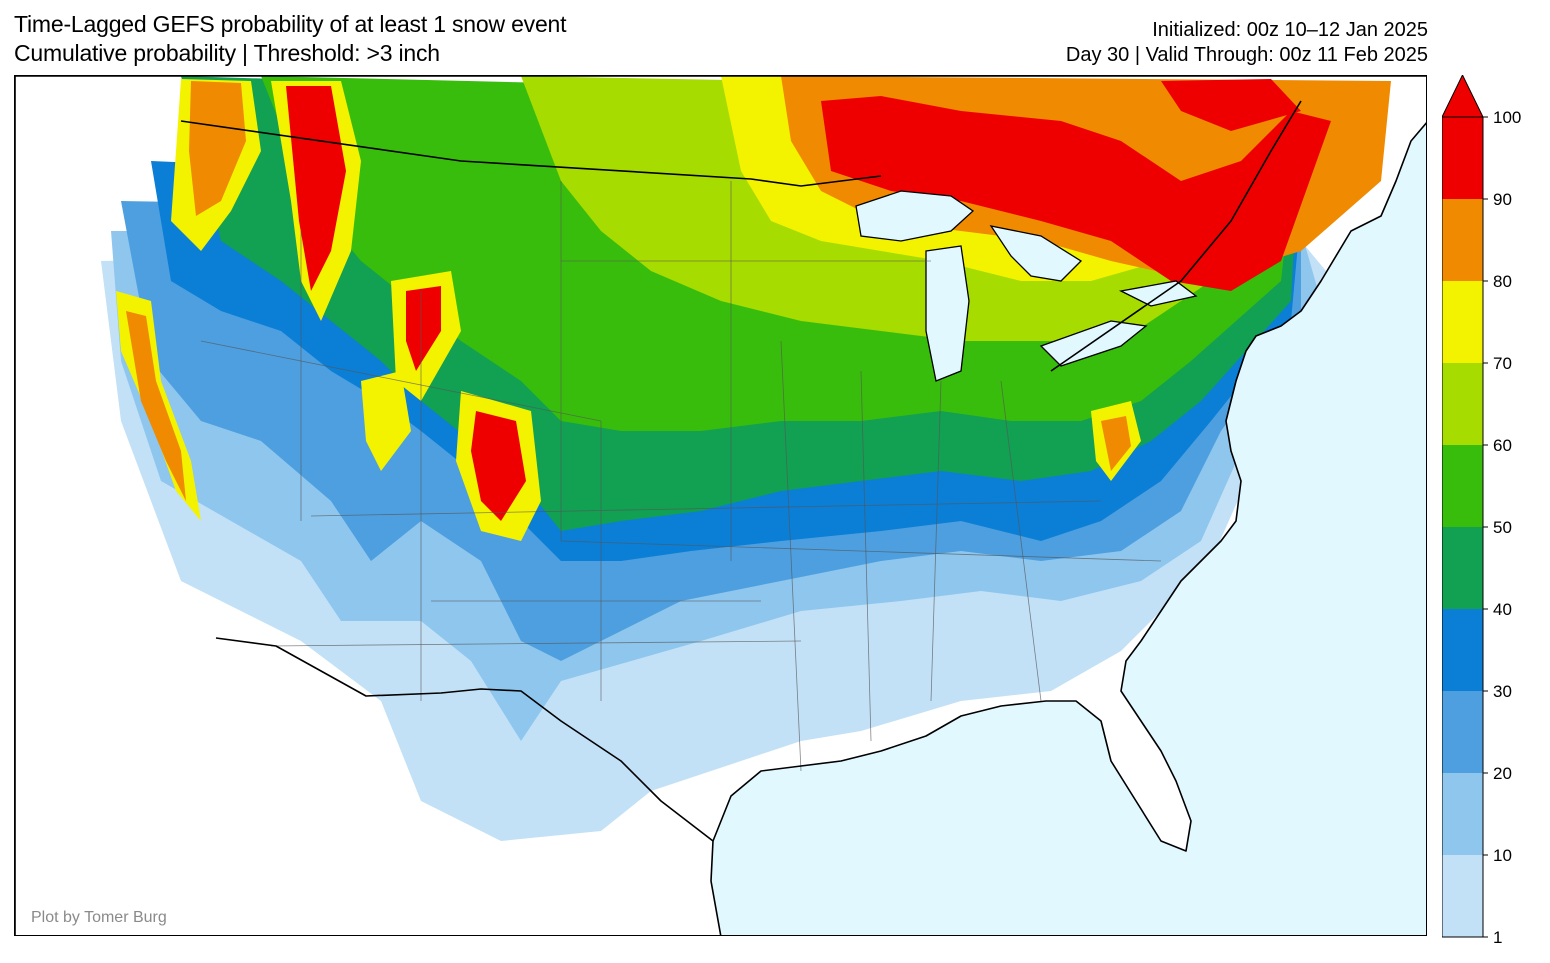 Image resolution: width=1550 pixels, height=963 pixels. Describe the element at coordinates (1502, 855) in the screenshot. I see `colorbar-label: 10` at that location.